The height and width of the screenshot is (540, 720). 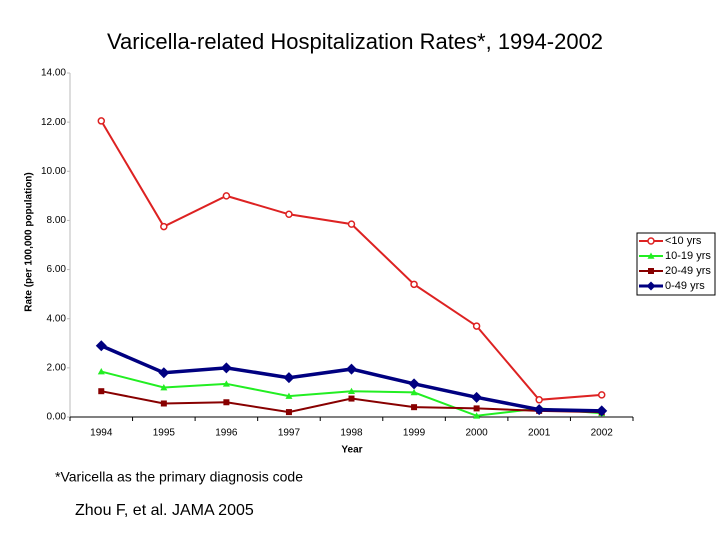 What do you see at coordinates (476, 433) in the screenshot?
I see `x-tick-label: 2000` at bounding box center [476, 433].